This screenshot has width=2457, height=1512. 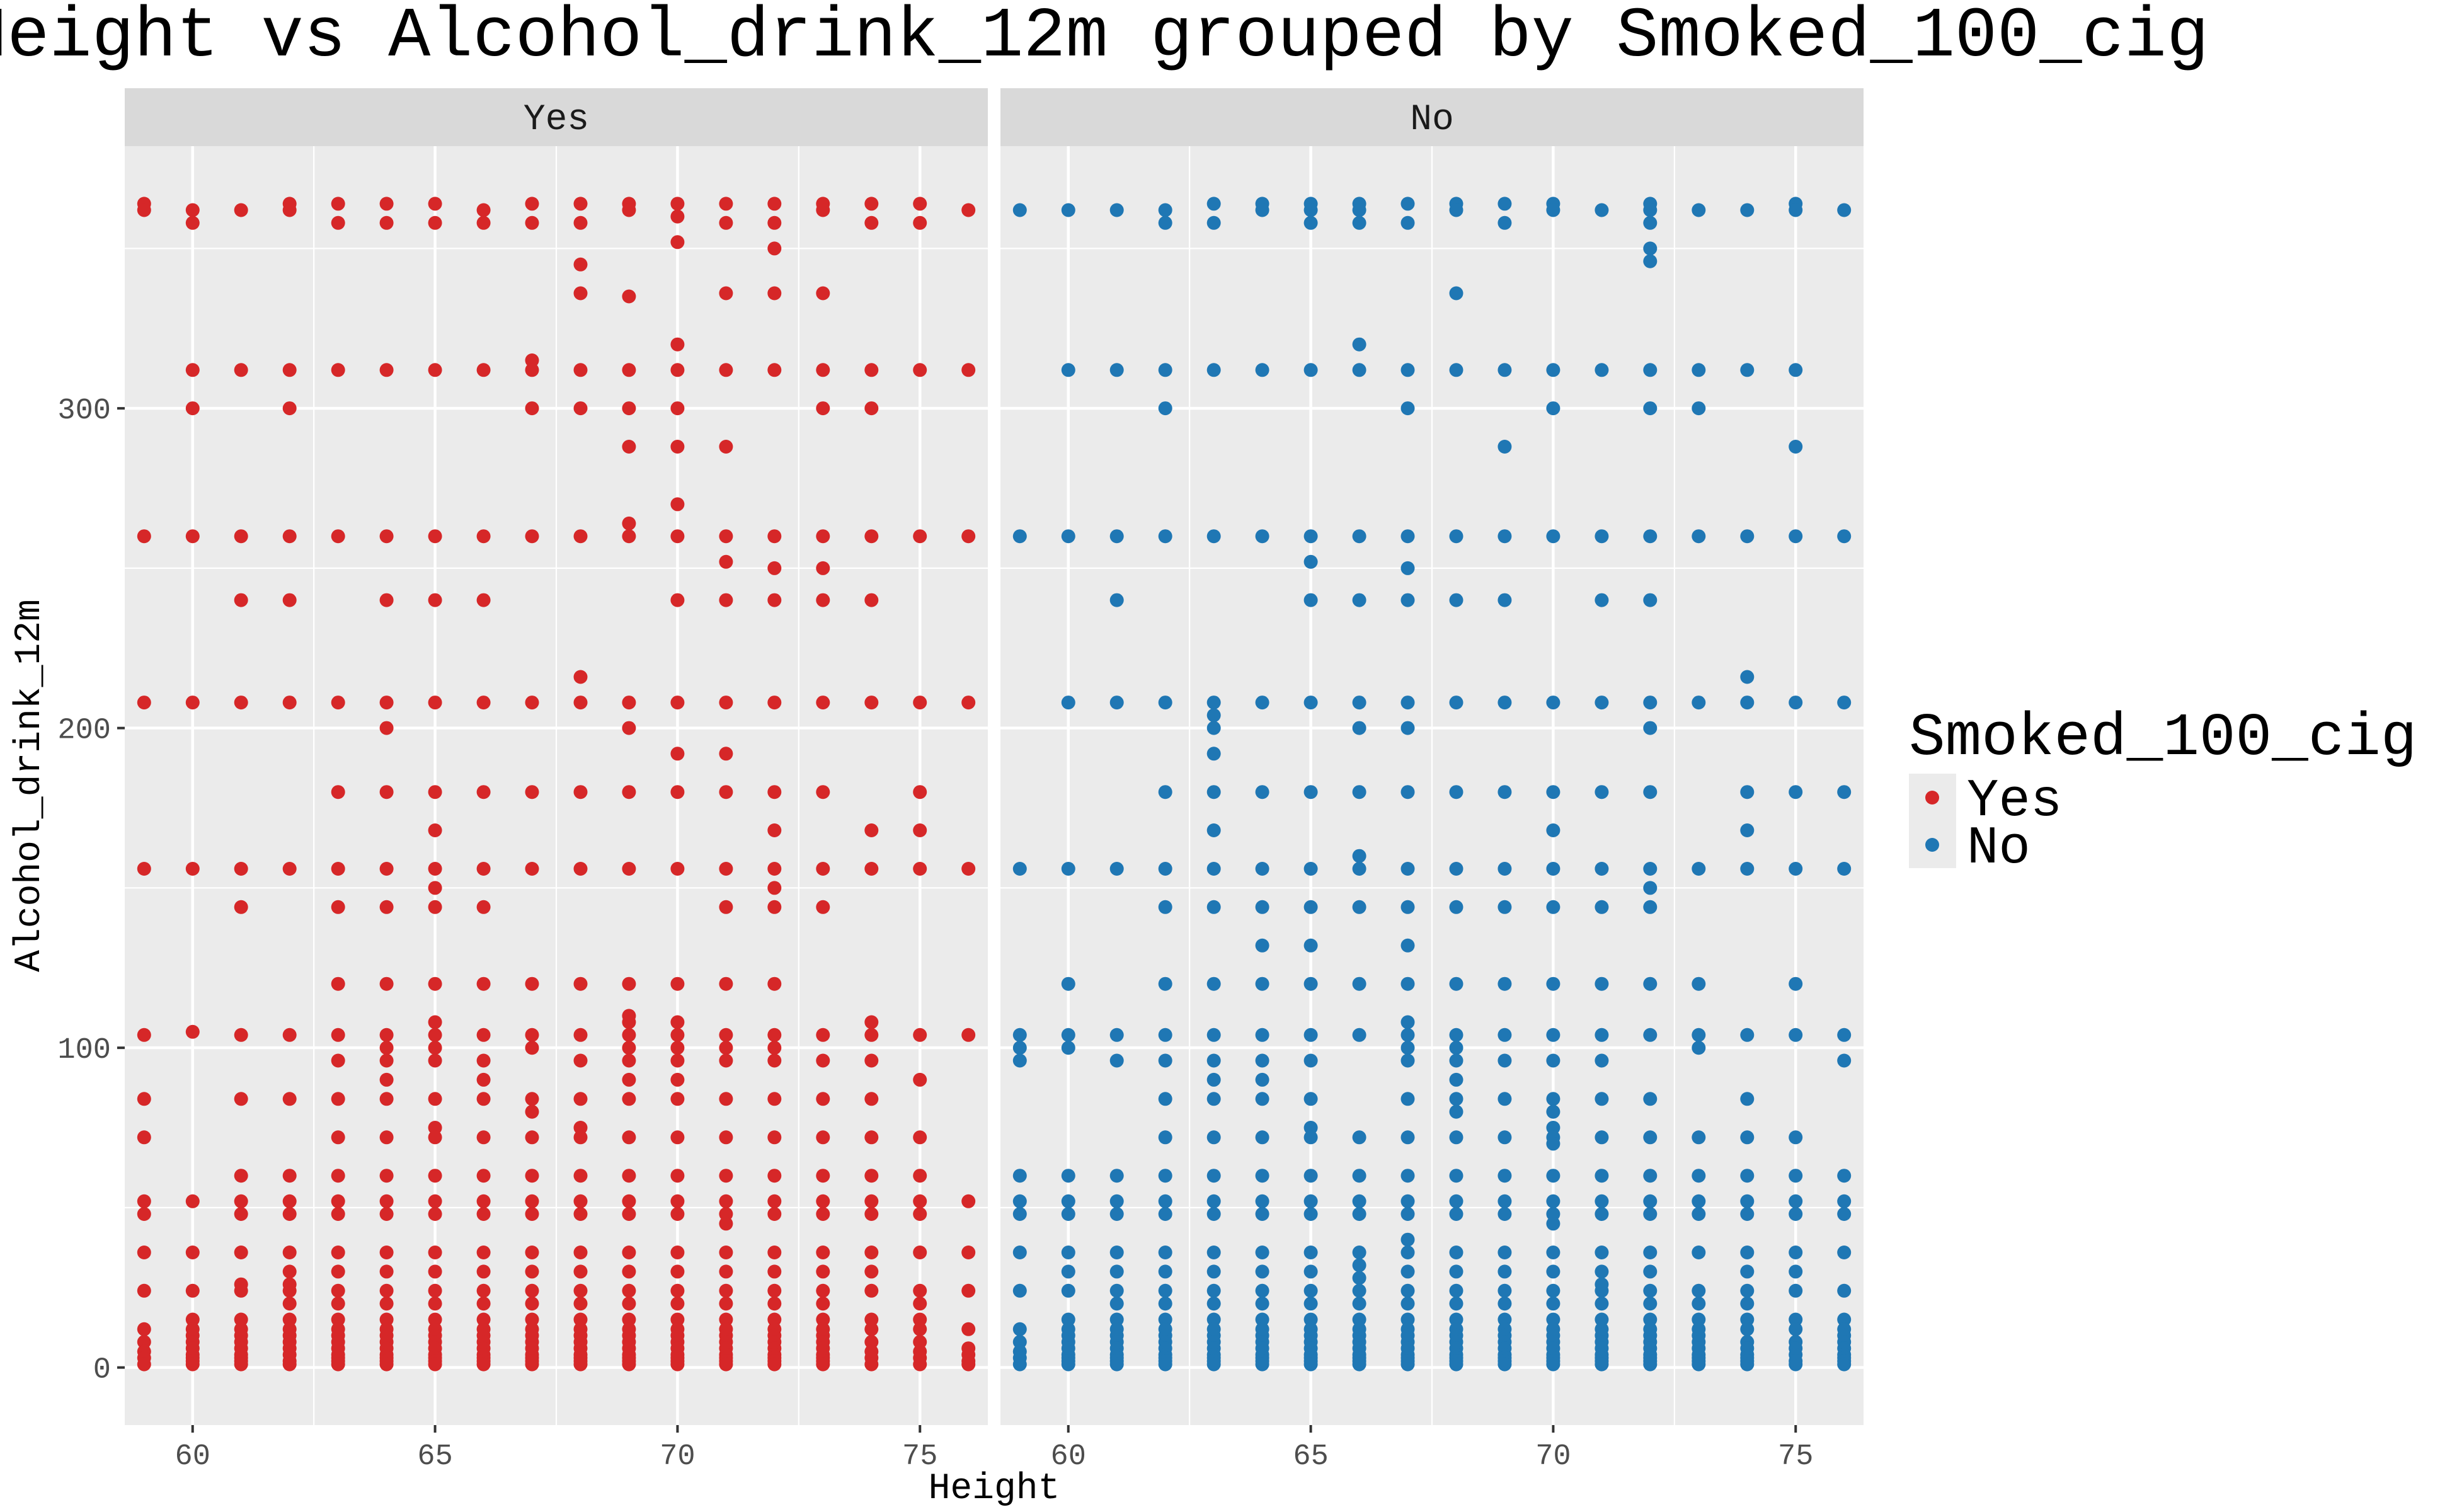 What do you see at coordinates (434, 1457) in the screenshot?
I see `x-tick-label: 65` at bounding box center [434, 1457].